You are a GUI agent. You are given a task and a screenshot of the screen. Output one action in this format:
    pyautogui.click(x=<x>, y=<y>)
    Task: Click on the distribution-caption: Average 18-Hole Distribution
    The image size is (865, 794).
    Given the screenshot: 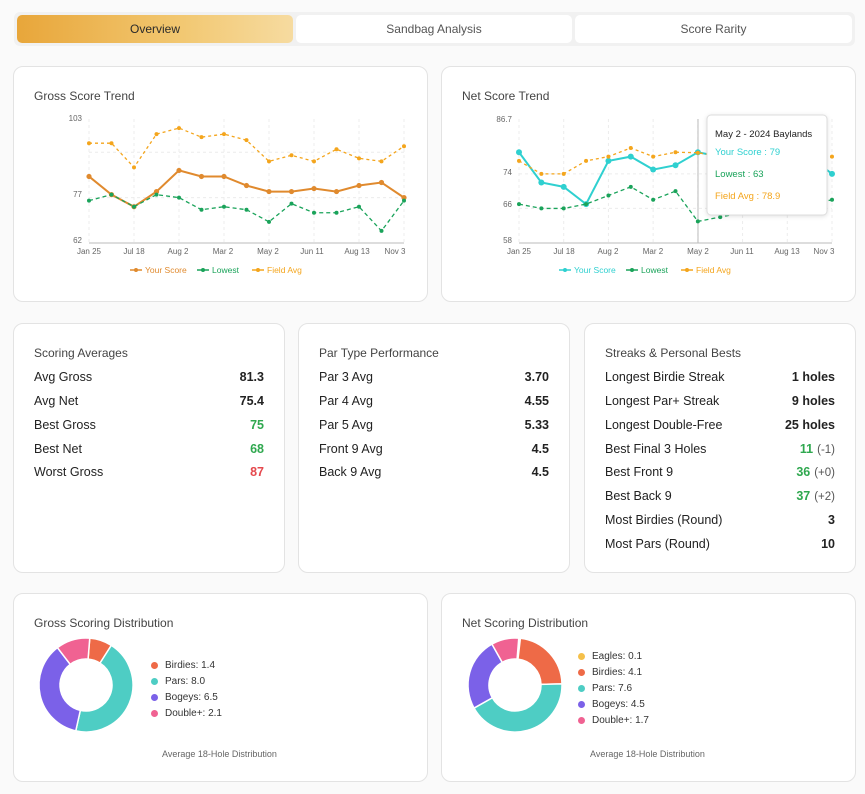 What is the action you would take?
    pyautogui.click(x=219, y=754)
    